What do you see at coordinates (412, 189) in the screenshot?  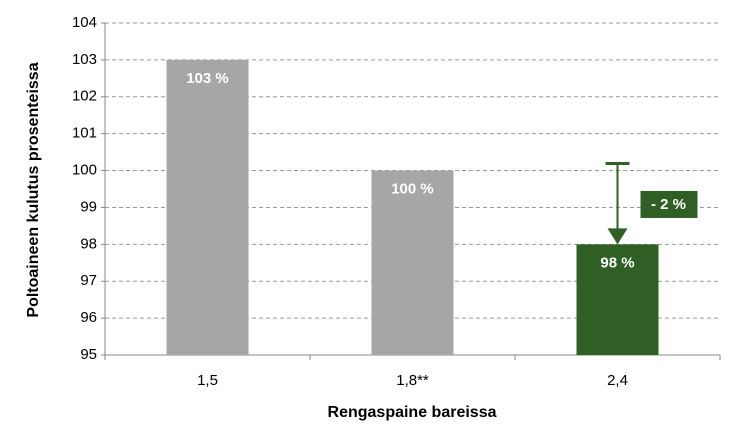 I see `value-label: 100 %` at bounding box center [412, 189].